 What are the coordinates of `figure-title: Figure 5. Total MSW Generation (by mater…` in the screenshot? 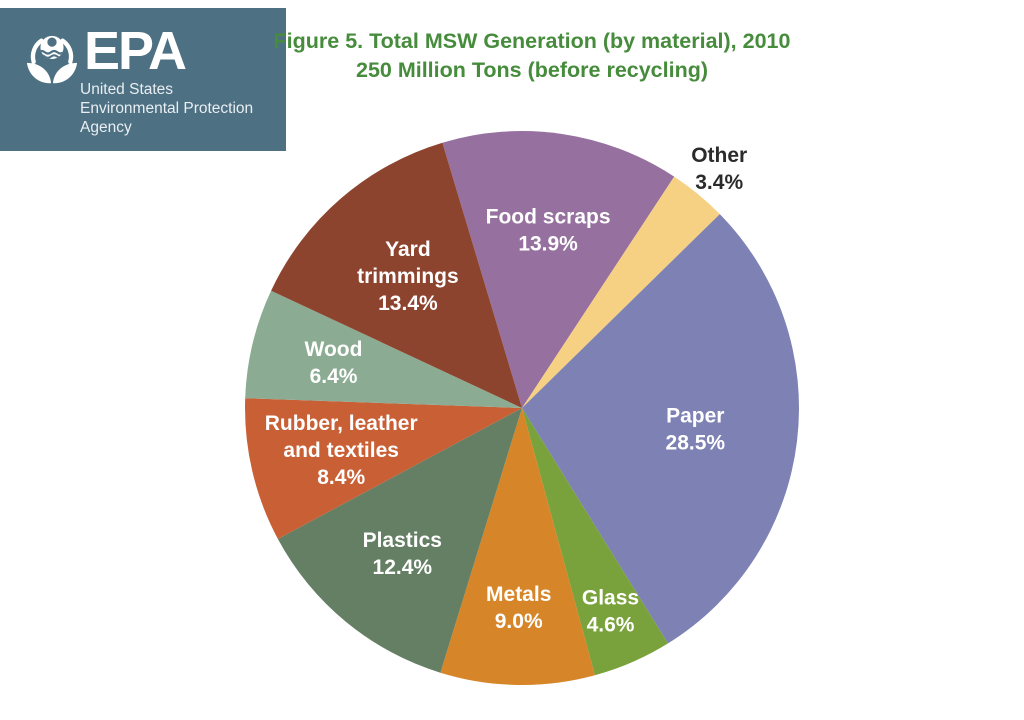 It's located at (532, 56).